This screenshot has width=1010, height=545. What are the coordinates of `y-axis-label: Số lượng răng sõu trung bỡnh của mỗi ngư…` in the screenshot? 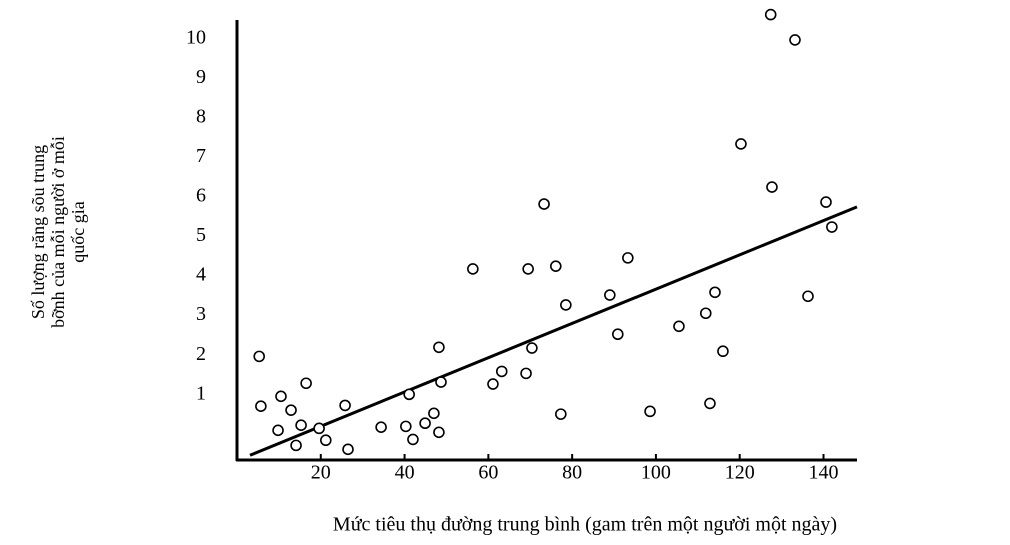 It's located at (58, 232).